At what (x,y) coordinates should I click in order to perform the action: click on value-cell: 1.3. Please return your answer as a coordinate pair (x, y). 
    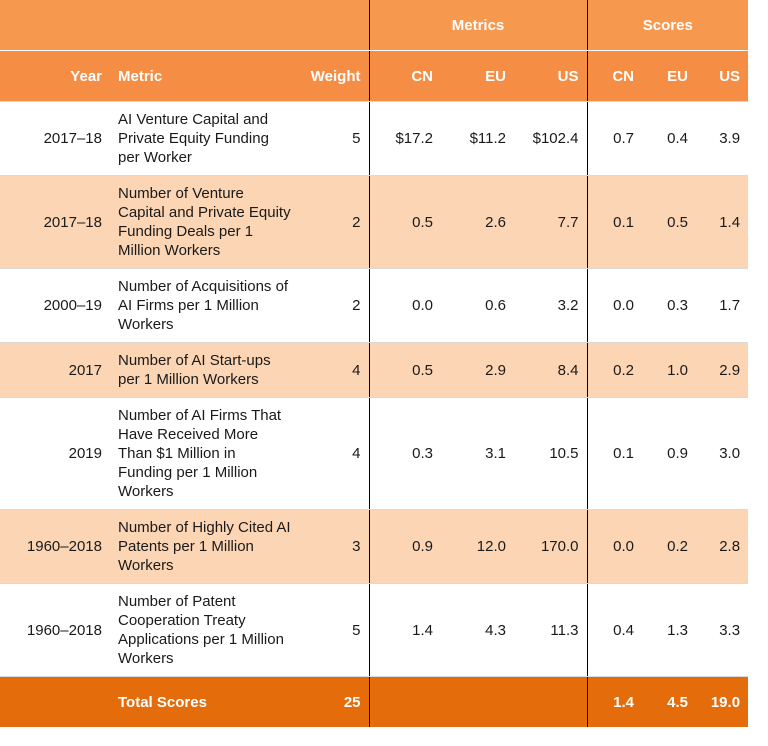
    Looking at the image, I should click on (669, 630).